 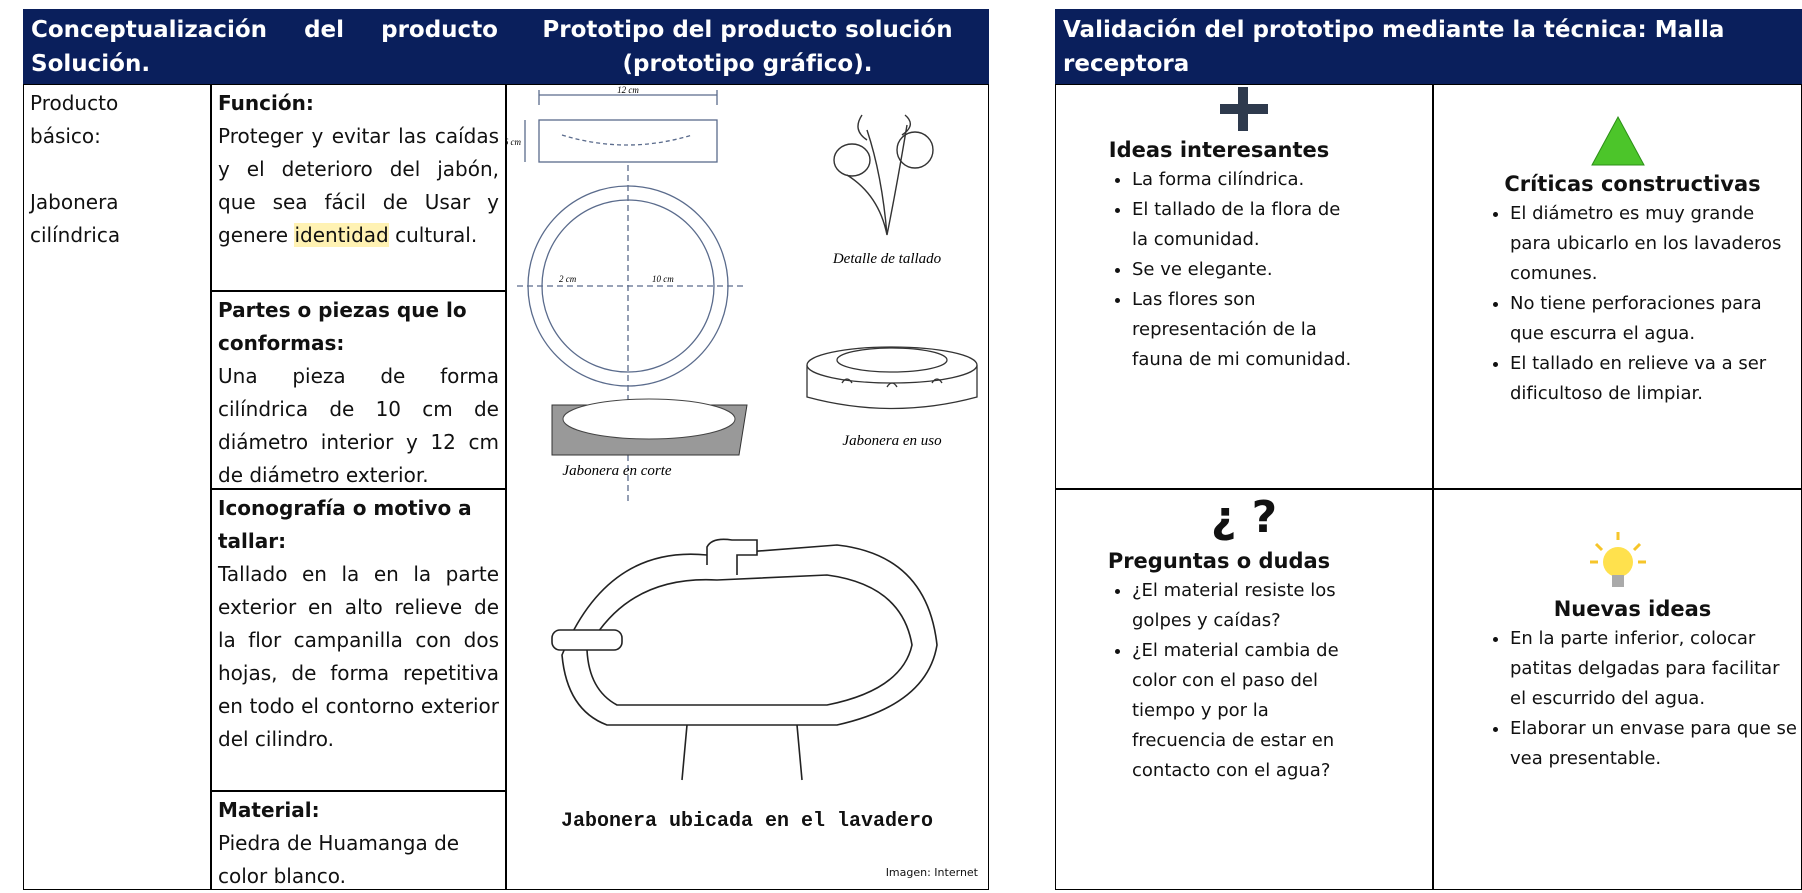 I want to click on section-title: Partes o piezas que lo conformas:, so click(x=342, y=326).